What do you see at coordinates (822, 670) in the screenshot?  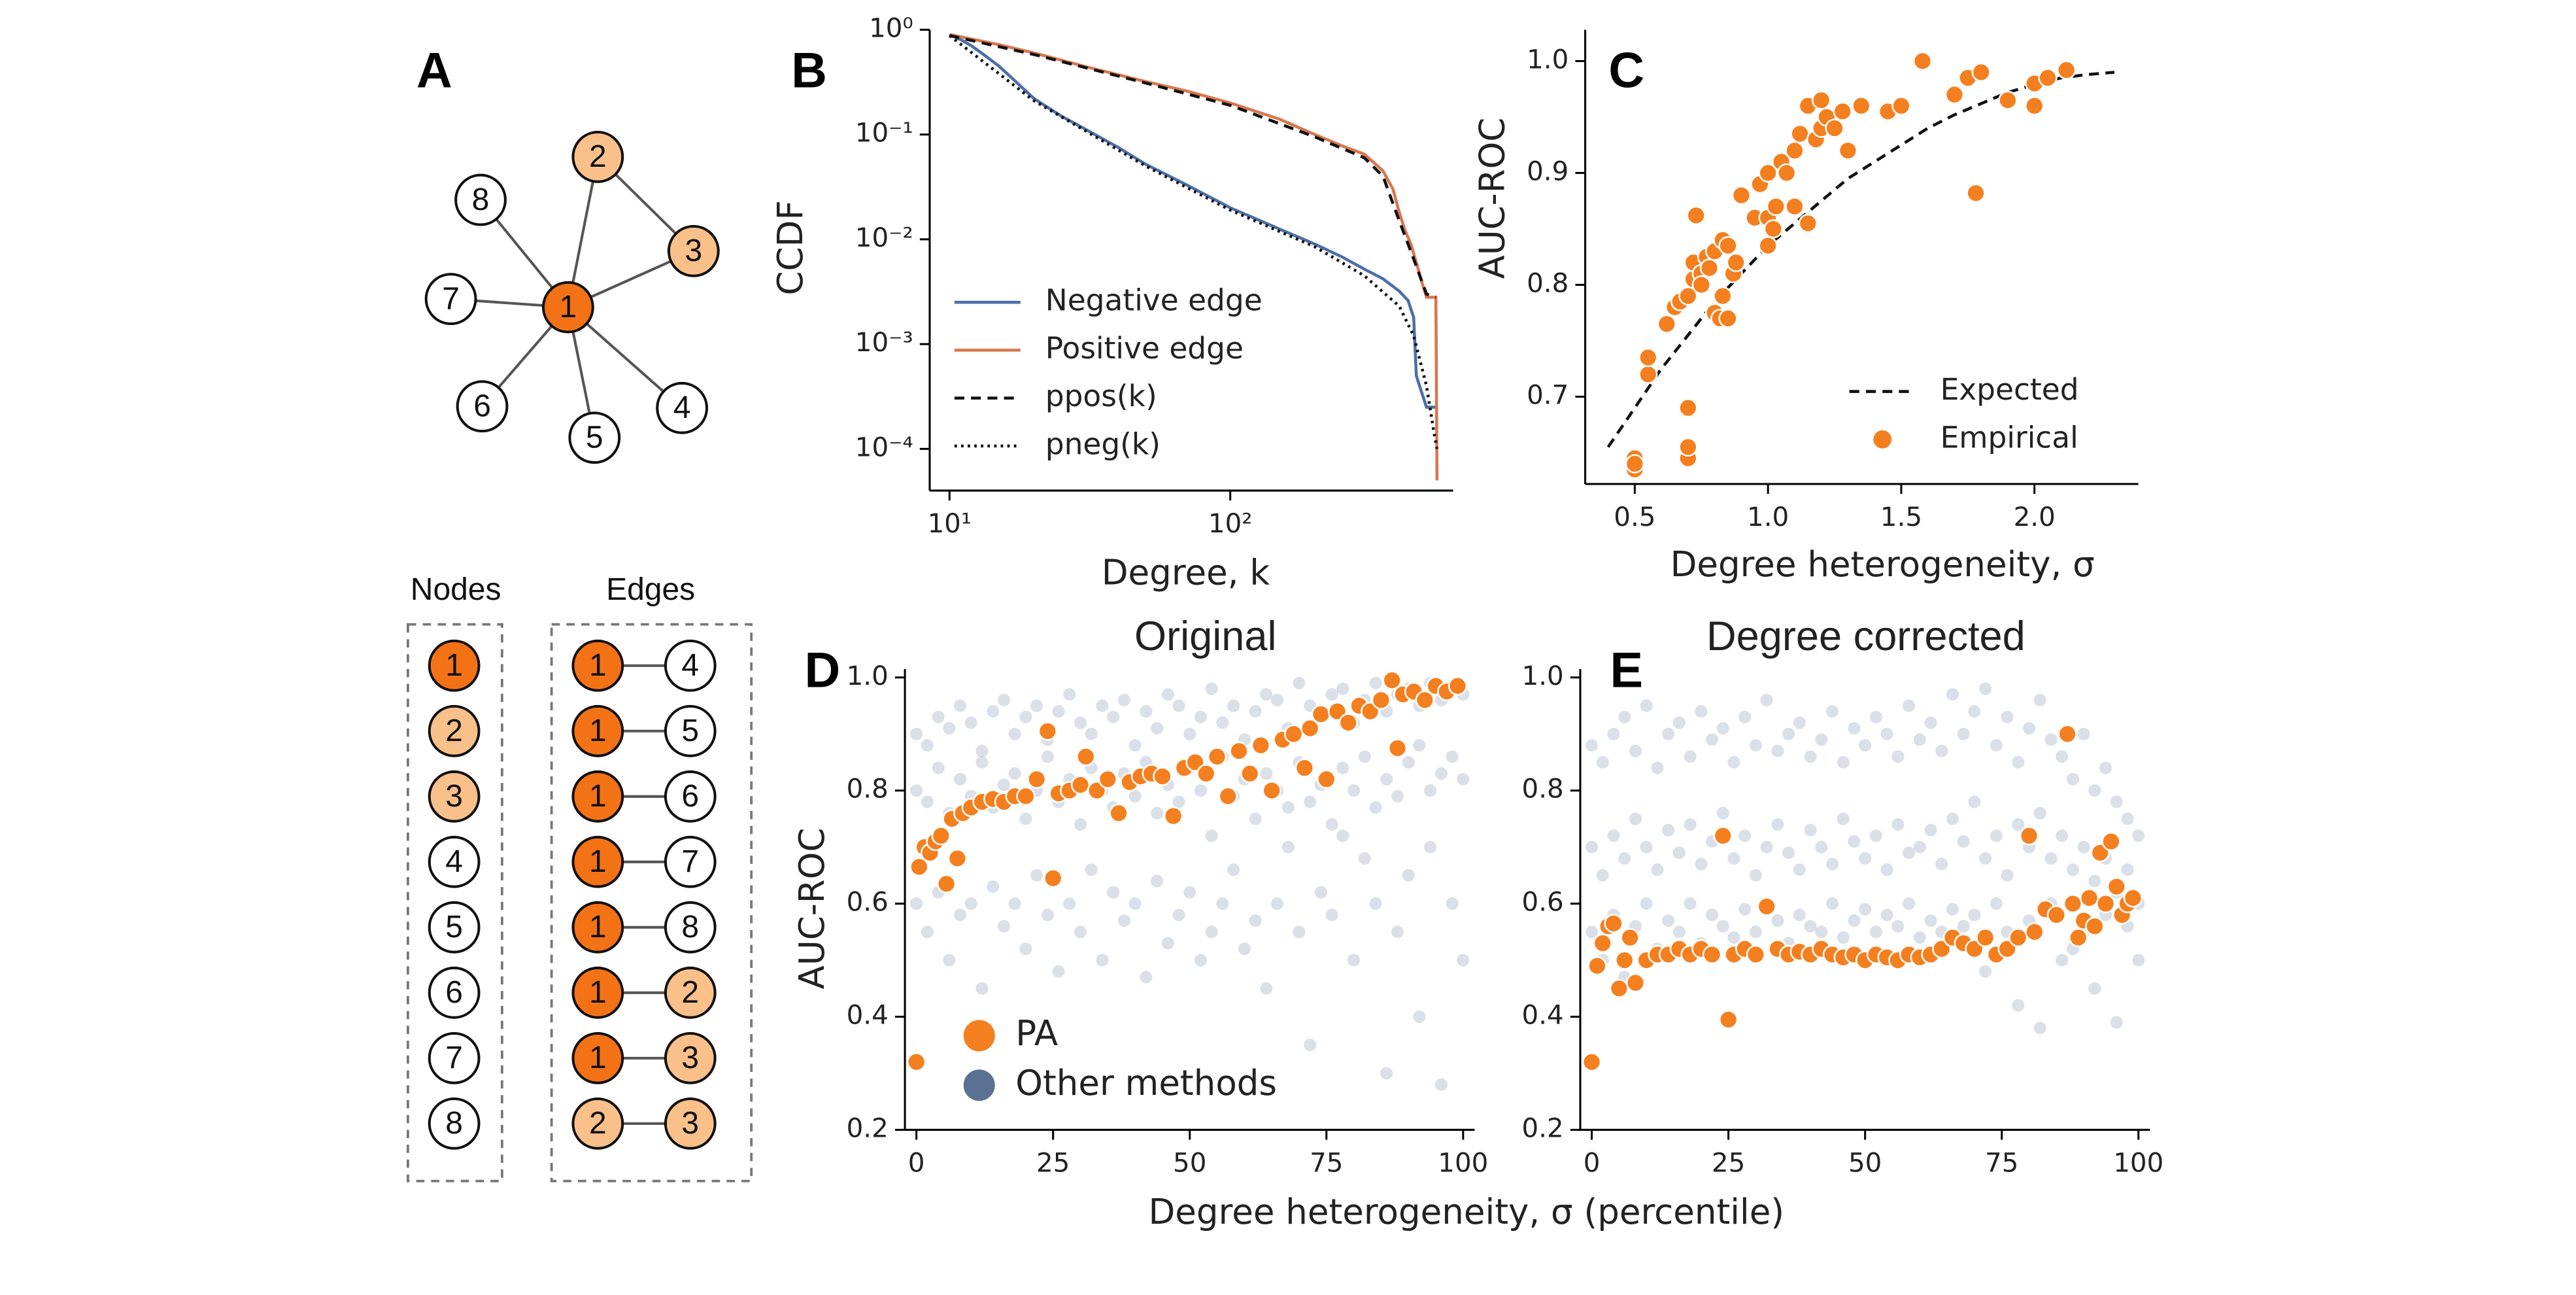 I see `panel-label: D` at bounding box center [822, 670].